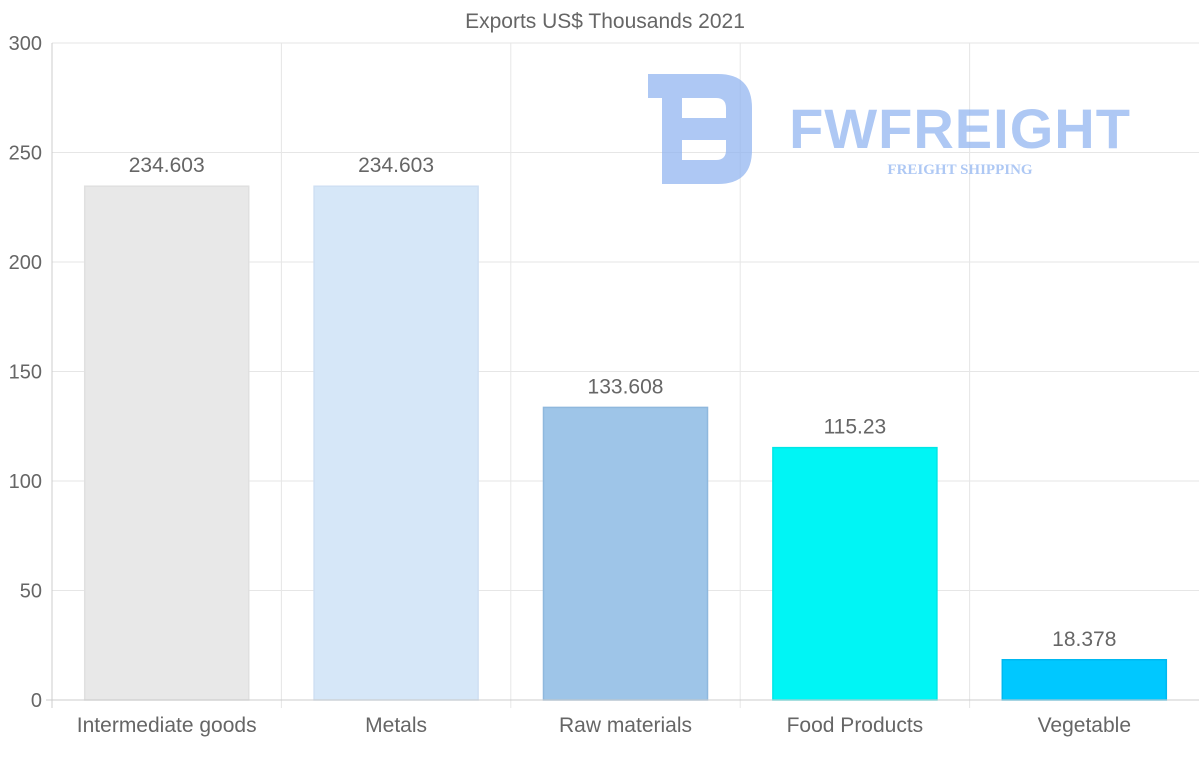 This screenshot has width=1200, height=768. Describe the element at coordinates (25, 373) in the screenshot. I see `y-tick-label: 150` at that location.